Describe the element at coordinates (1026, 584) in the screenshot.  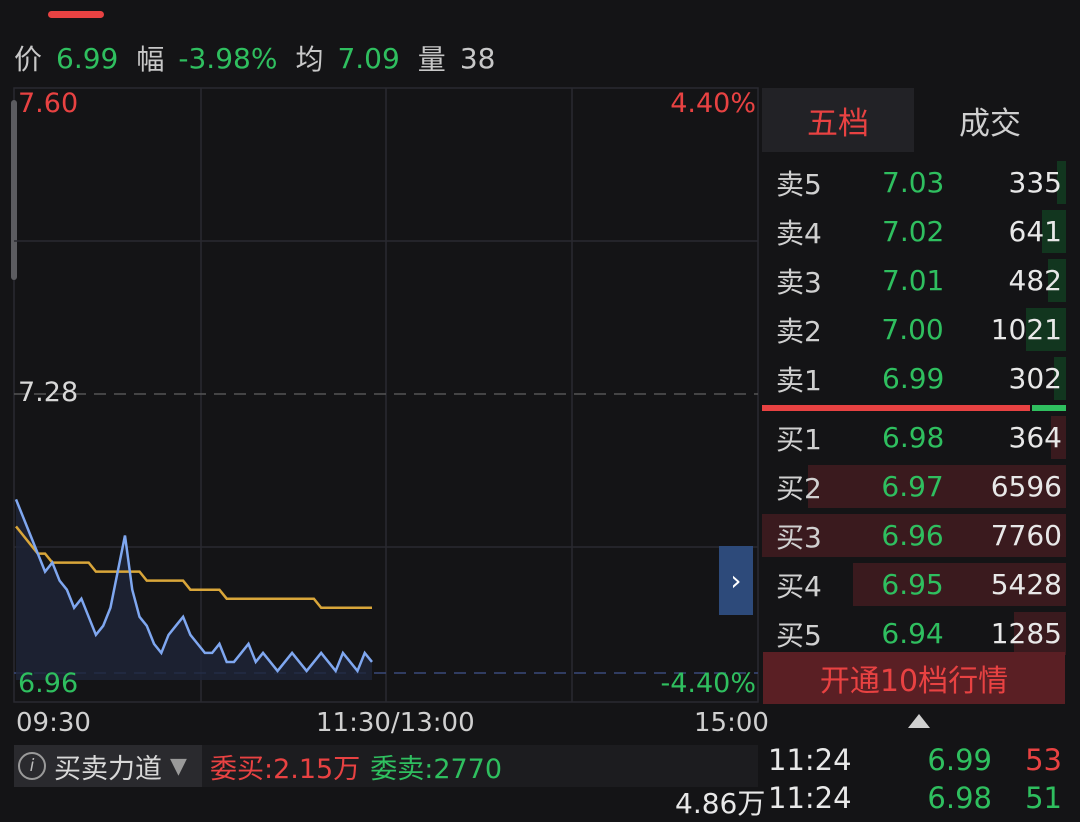
I see `level-qty: 5428` at that location.